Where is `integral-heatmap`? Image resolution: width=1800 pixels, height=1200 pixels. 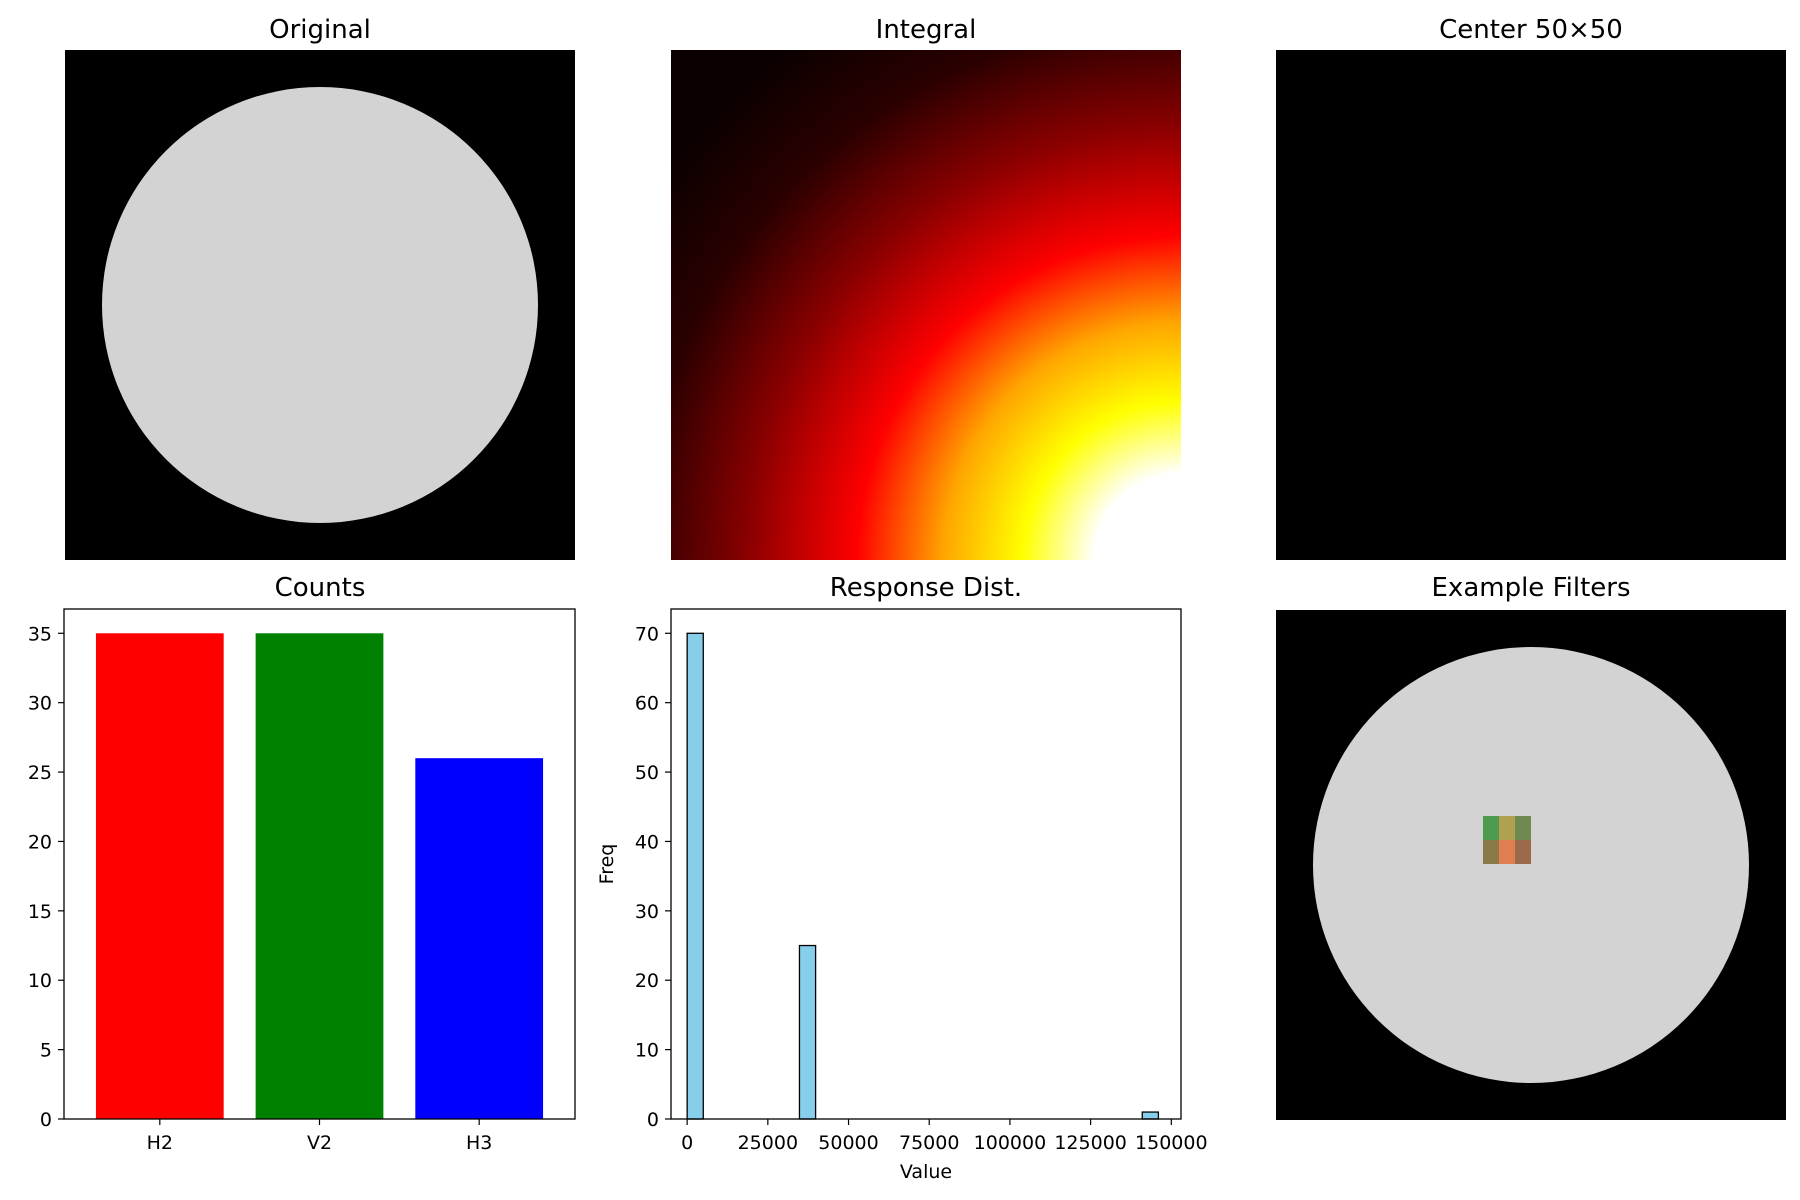
integral-heatmap is located at coordinates (926, 305).